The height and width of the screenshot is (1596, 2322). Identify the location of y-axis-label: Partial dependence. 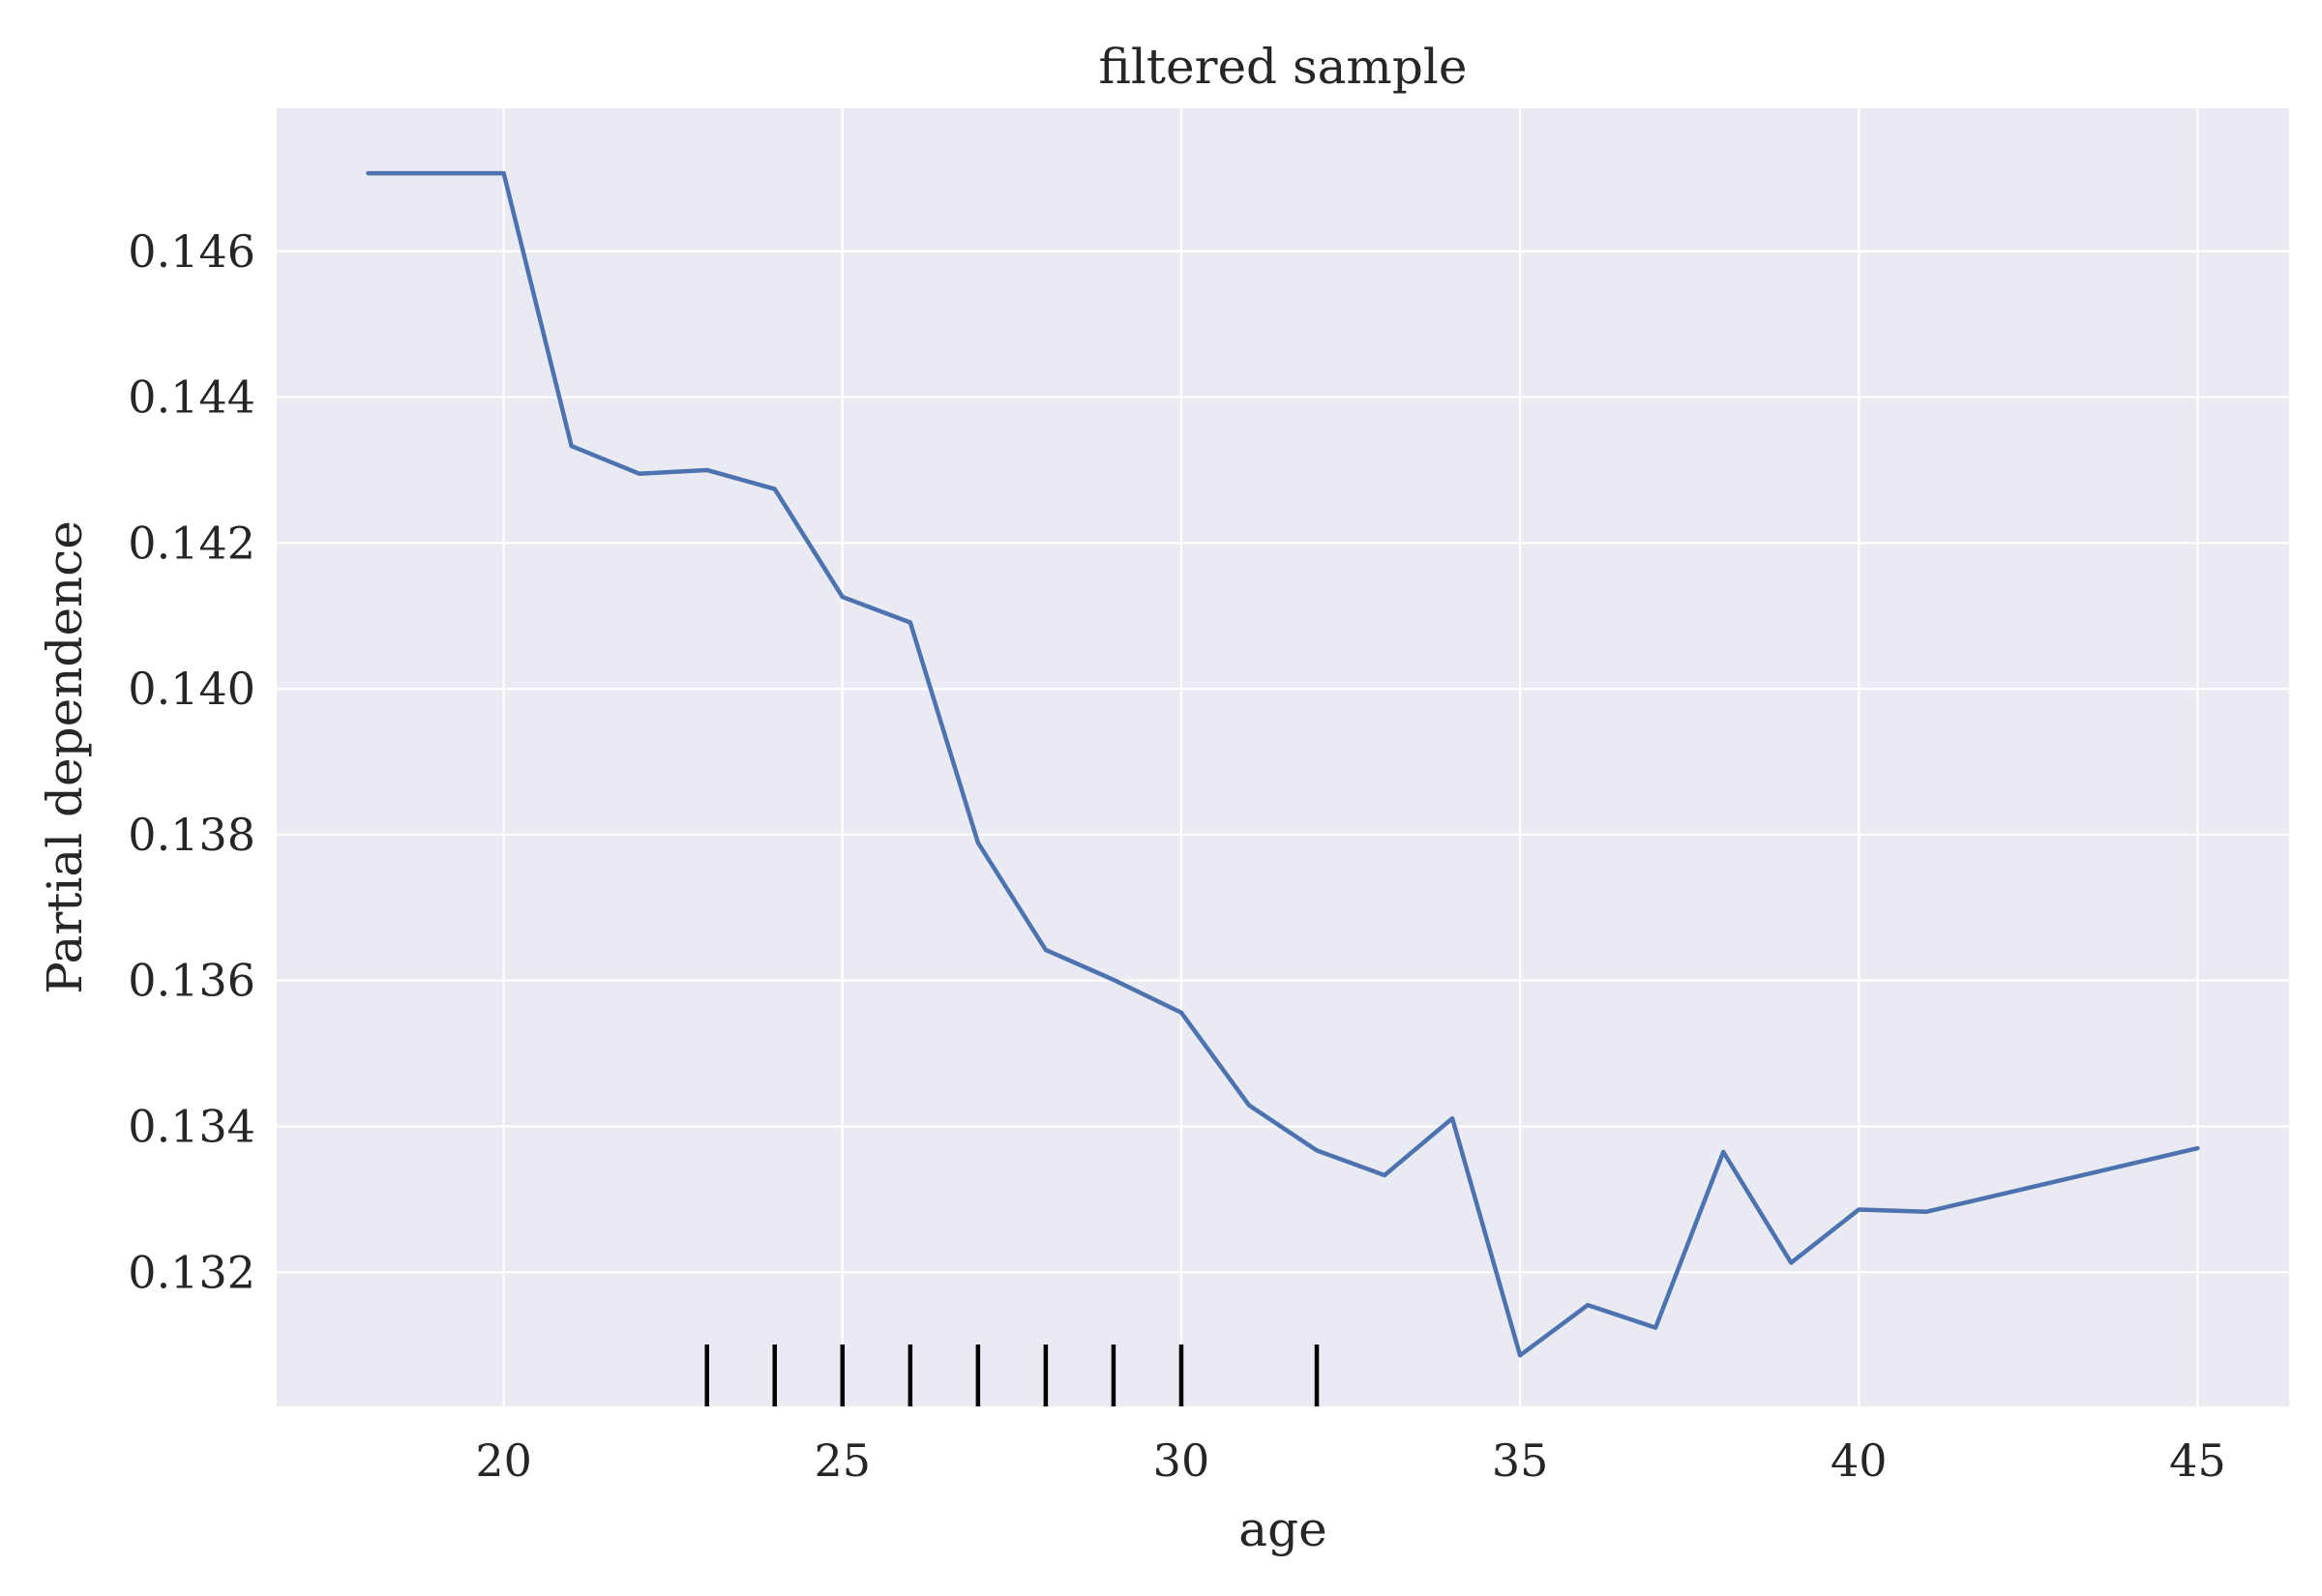
(65, 757).